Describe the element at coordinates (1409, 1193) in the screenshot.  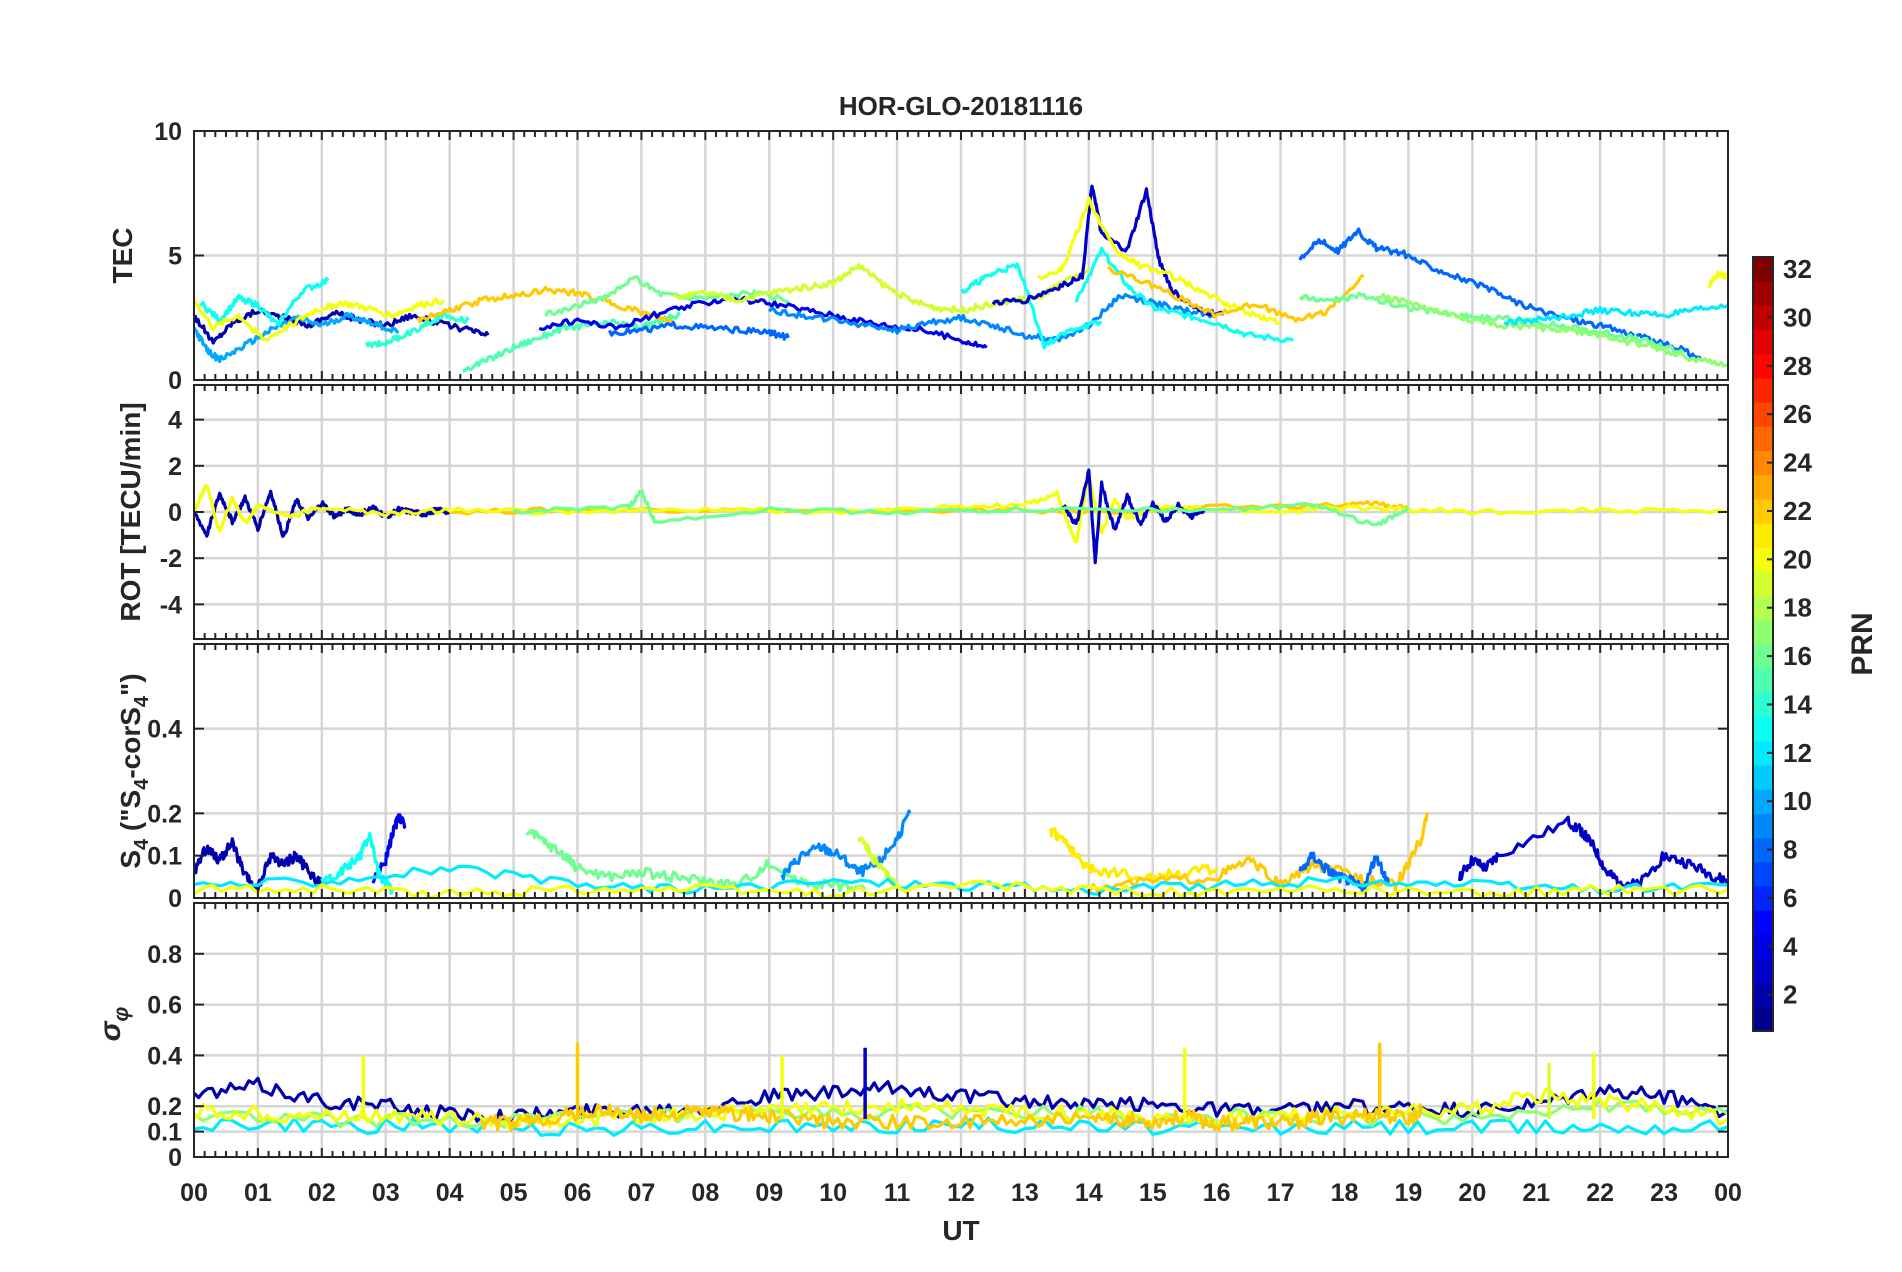
I see `x-tick-label: 19` at that location.